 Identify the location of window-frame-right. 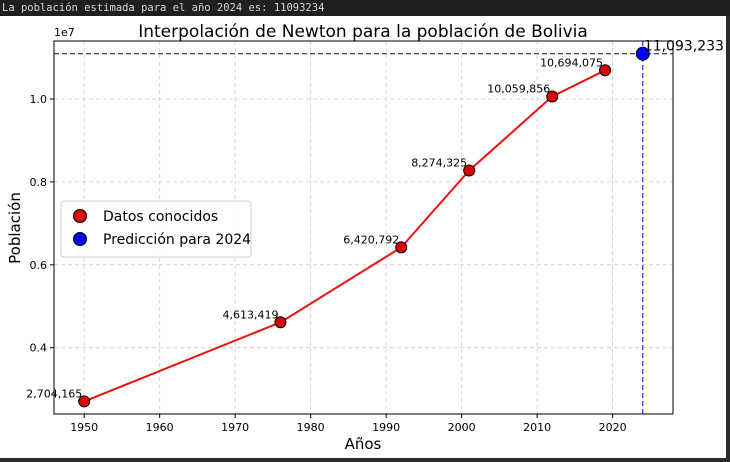
(728, 239).